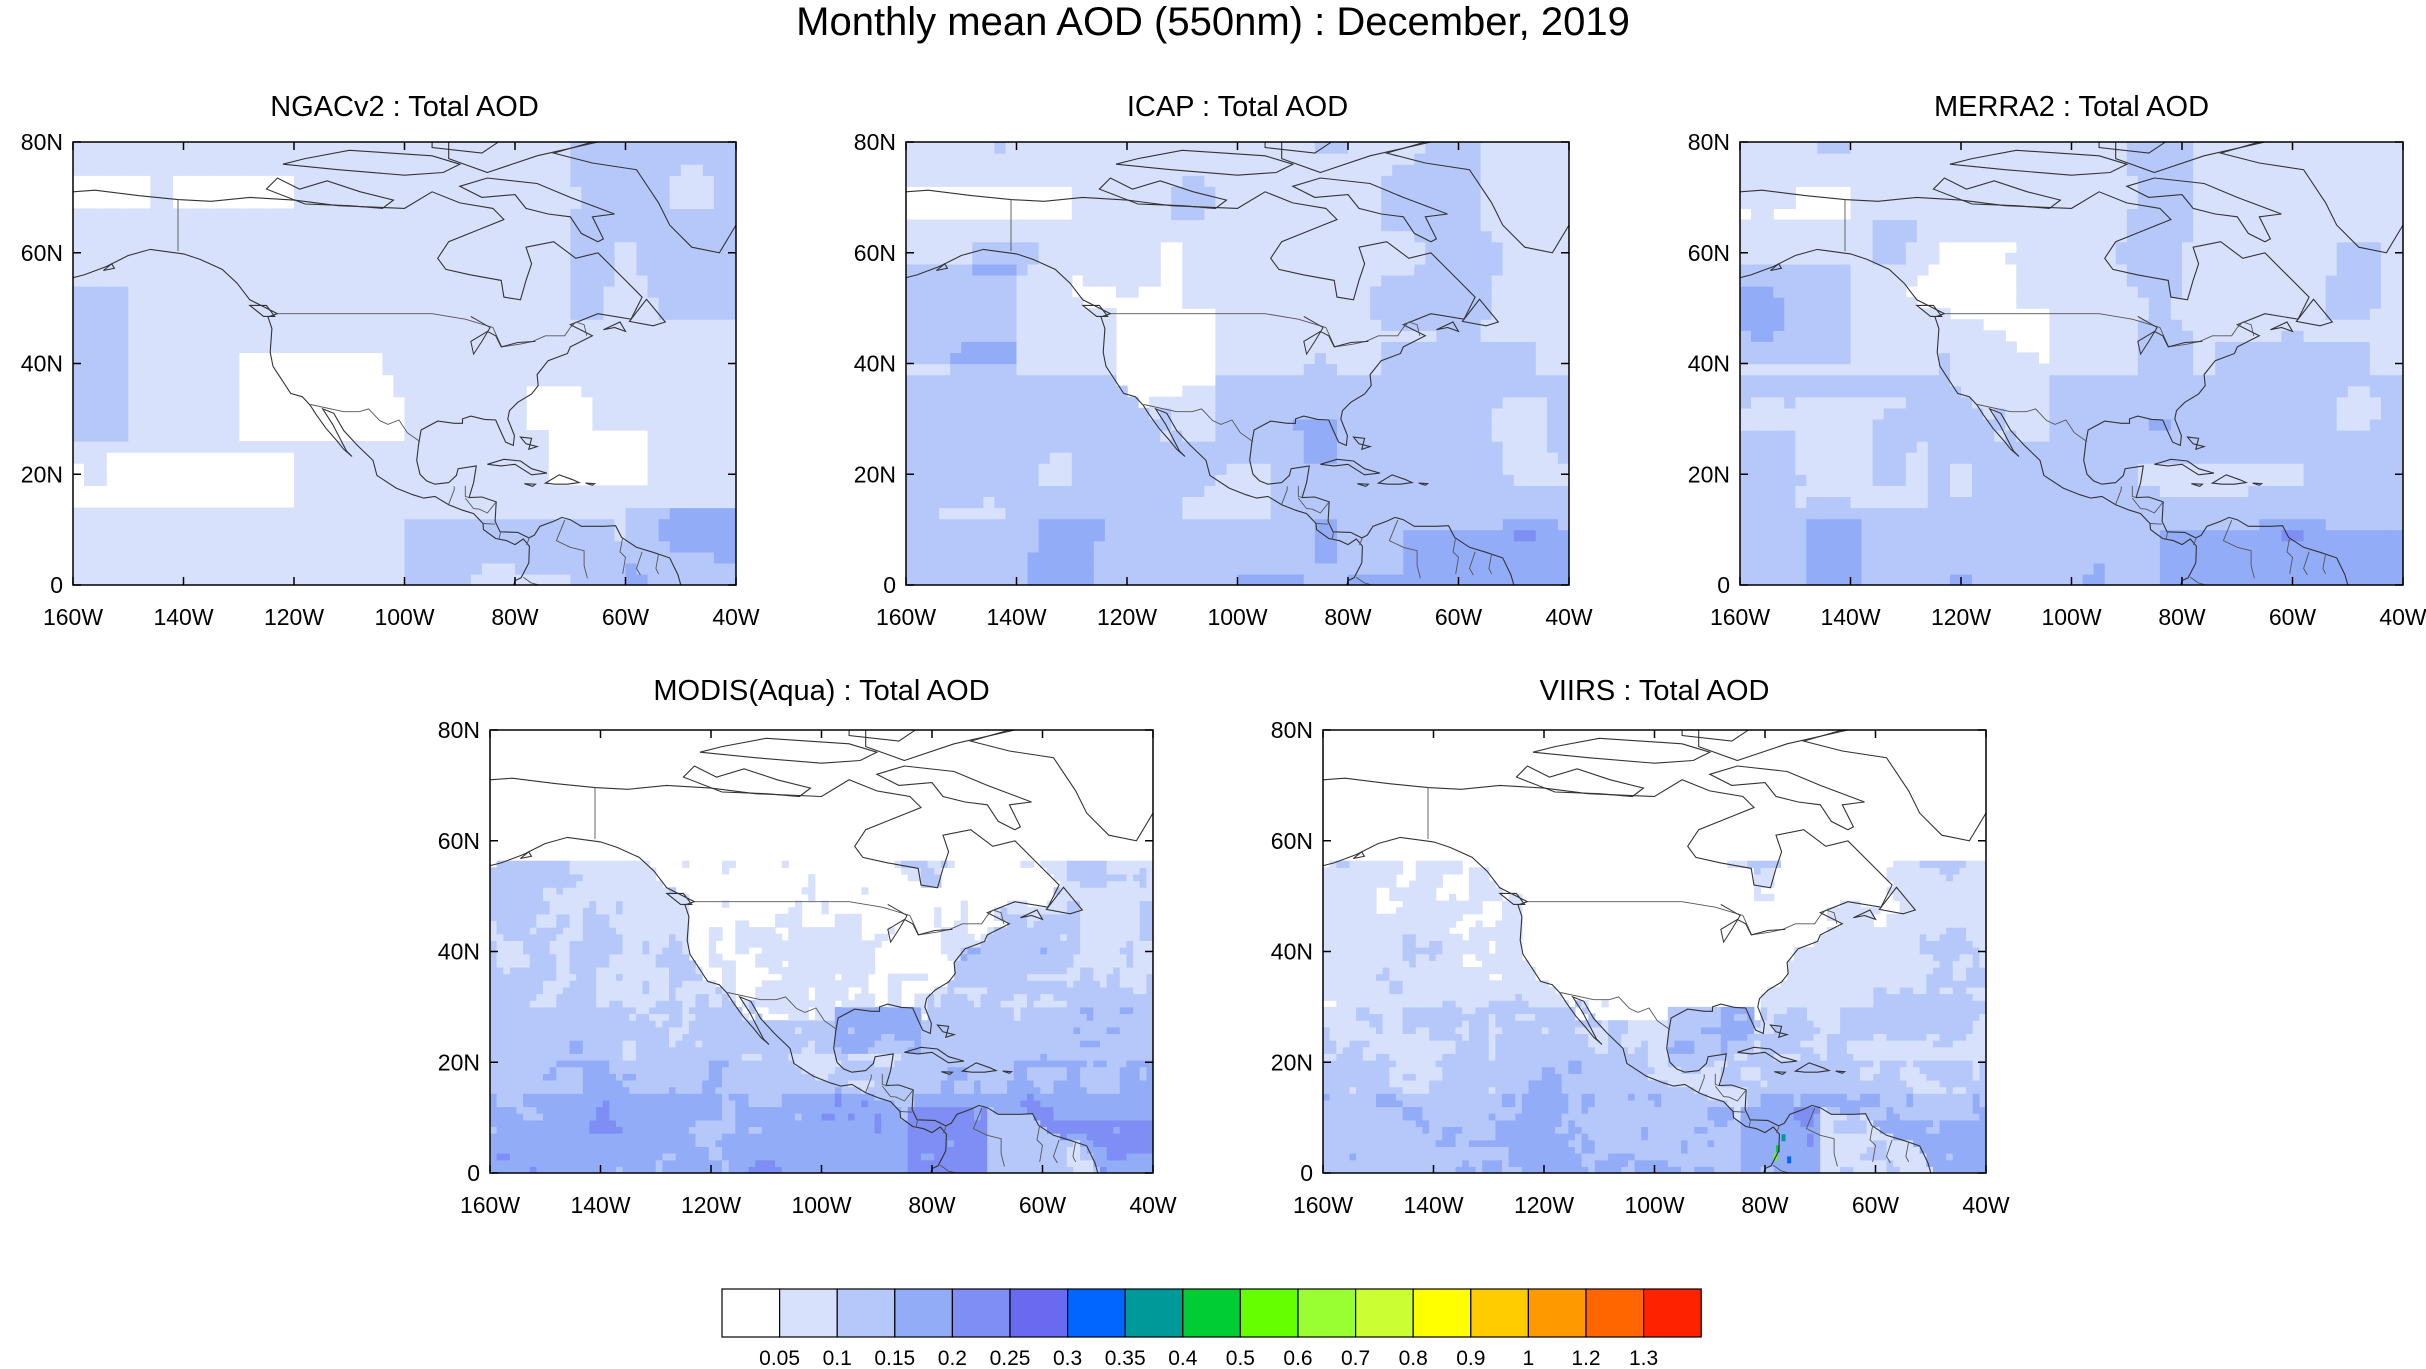 The height and width of the screenshot is (1369, 2426). What do you see at coordinates (1765, 1205) in the screenshot?
I see `x-tick-label: 80W` at bounding box center [1765, 1205].